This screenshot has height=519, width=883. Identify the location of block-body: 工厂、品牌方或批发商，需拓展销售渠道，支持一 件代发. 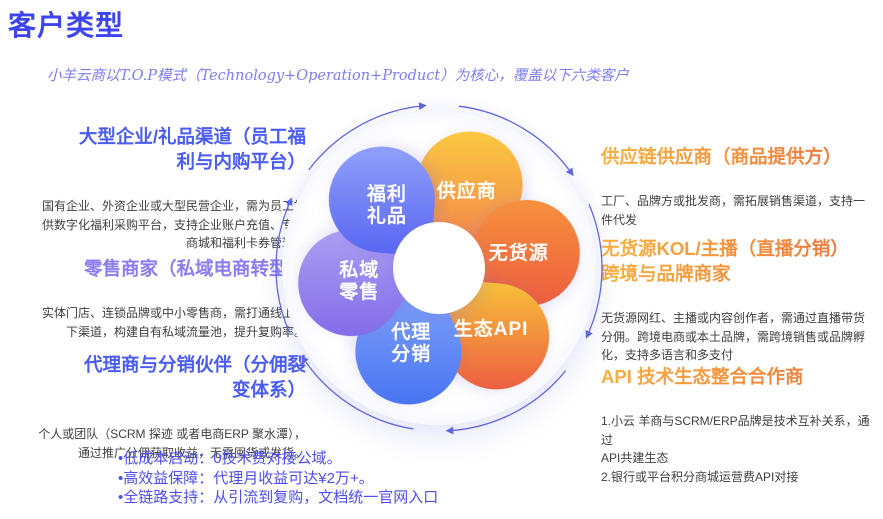
(733, 210).